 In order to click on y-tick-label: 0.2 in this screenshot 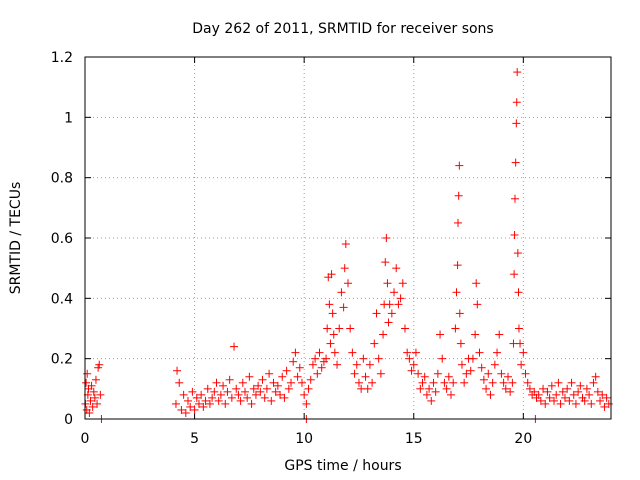, I will do `click(62, 360)`.